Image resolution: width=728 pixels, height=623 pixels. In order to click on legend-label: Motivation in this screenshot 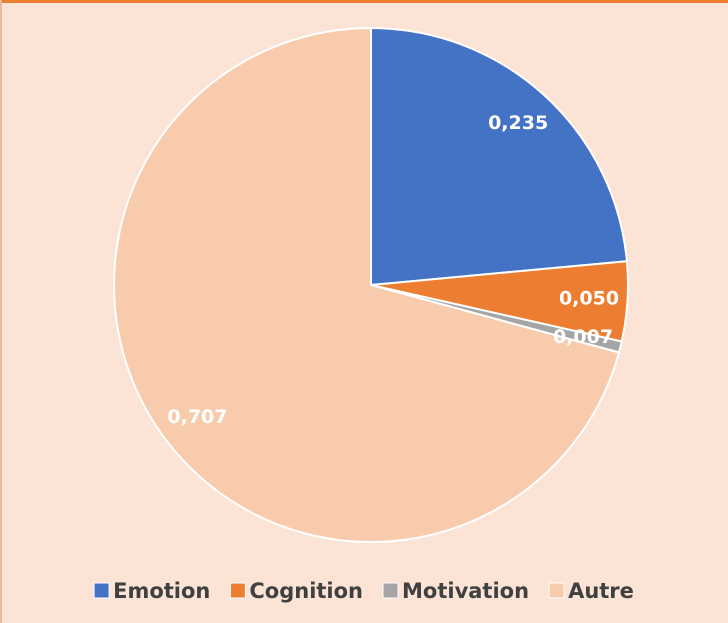, I will do `click(465, 591)`.